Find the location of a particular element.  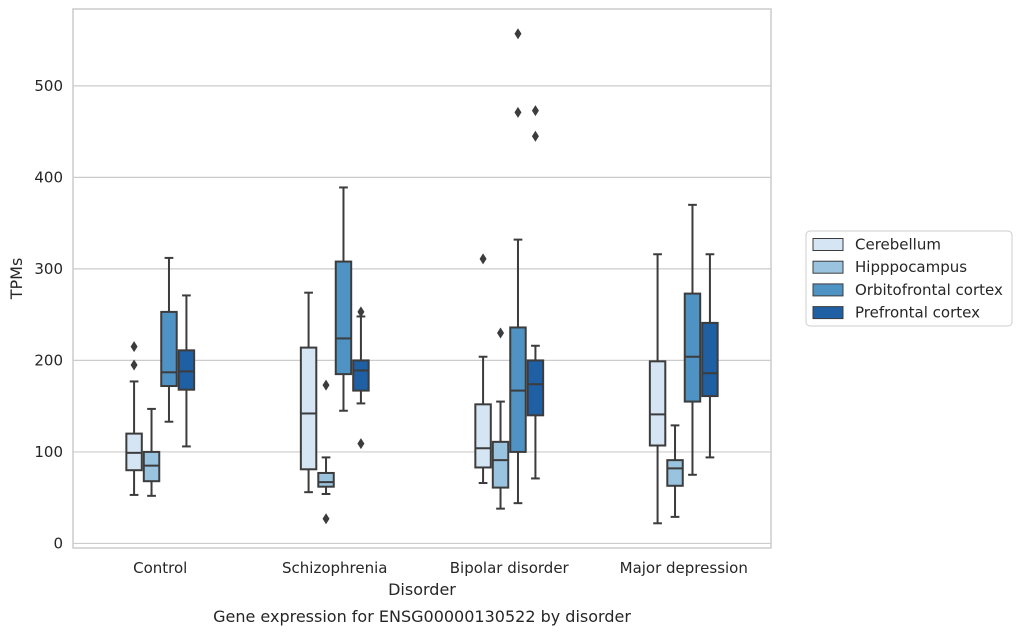

legend-label: Hipppocampus is located at coordinates (911, 267).